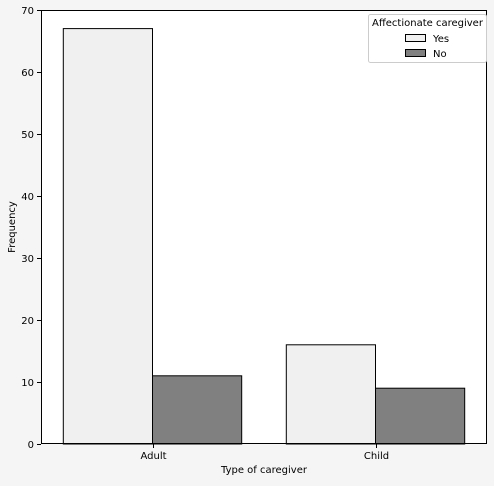  I want to click on x-tick-label: Child, so click(376, 456).